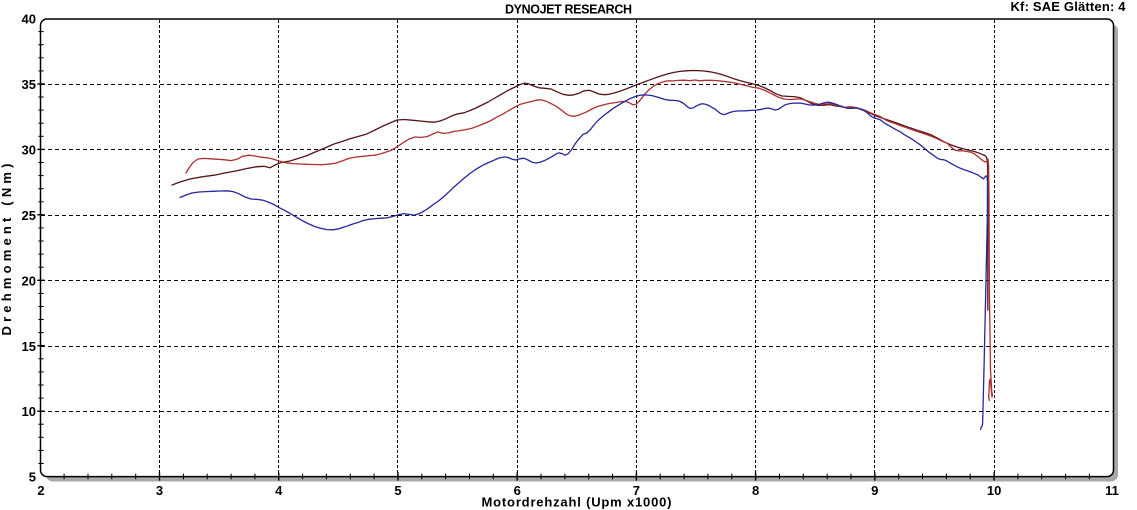 This screenshot has height=510, width=1137. What do you see at coordinates (755, 490) in the screenshot?
I see `svg-text: 8` at bounding box center [755, 490].